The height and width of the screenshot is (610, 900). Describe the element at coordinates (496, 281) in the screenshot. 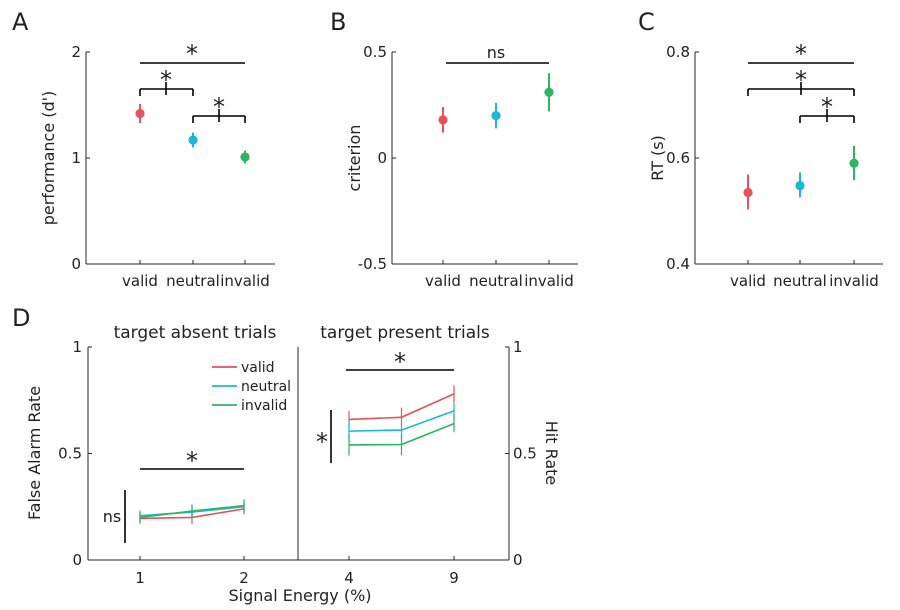

I see `x-tick-label-B-neutral: neutral` at that location.